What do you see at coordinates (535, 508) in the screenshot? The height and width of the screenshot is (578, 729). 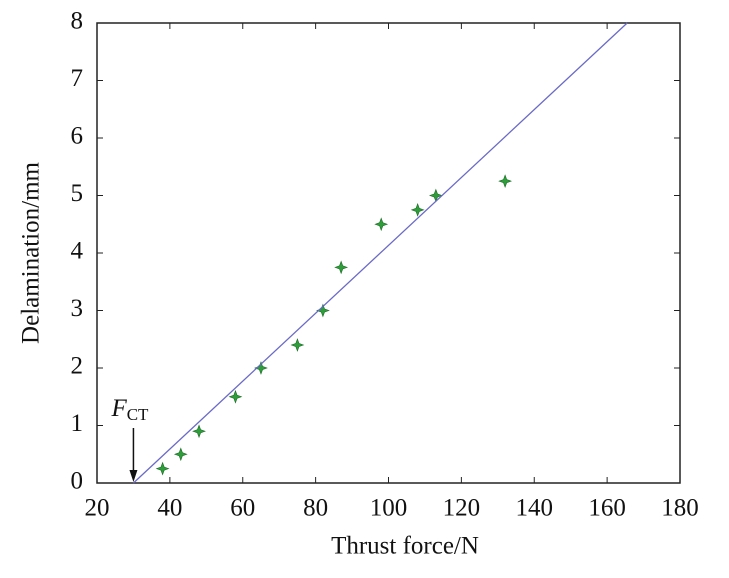 I see `x-tick-label: 140` at bounding box center [535, 508].